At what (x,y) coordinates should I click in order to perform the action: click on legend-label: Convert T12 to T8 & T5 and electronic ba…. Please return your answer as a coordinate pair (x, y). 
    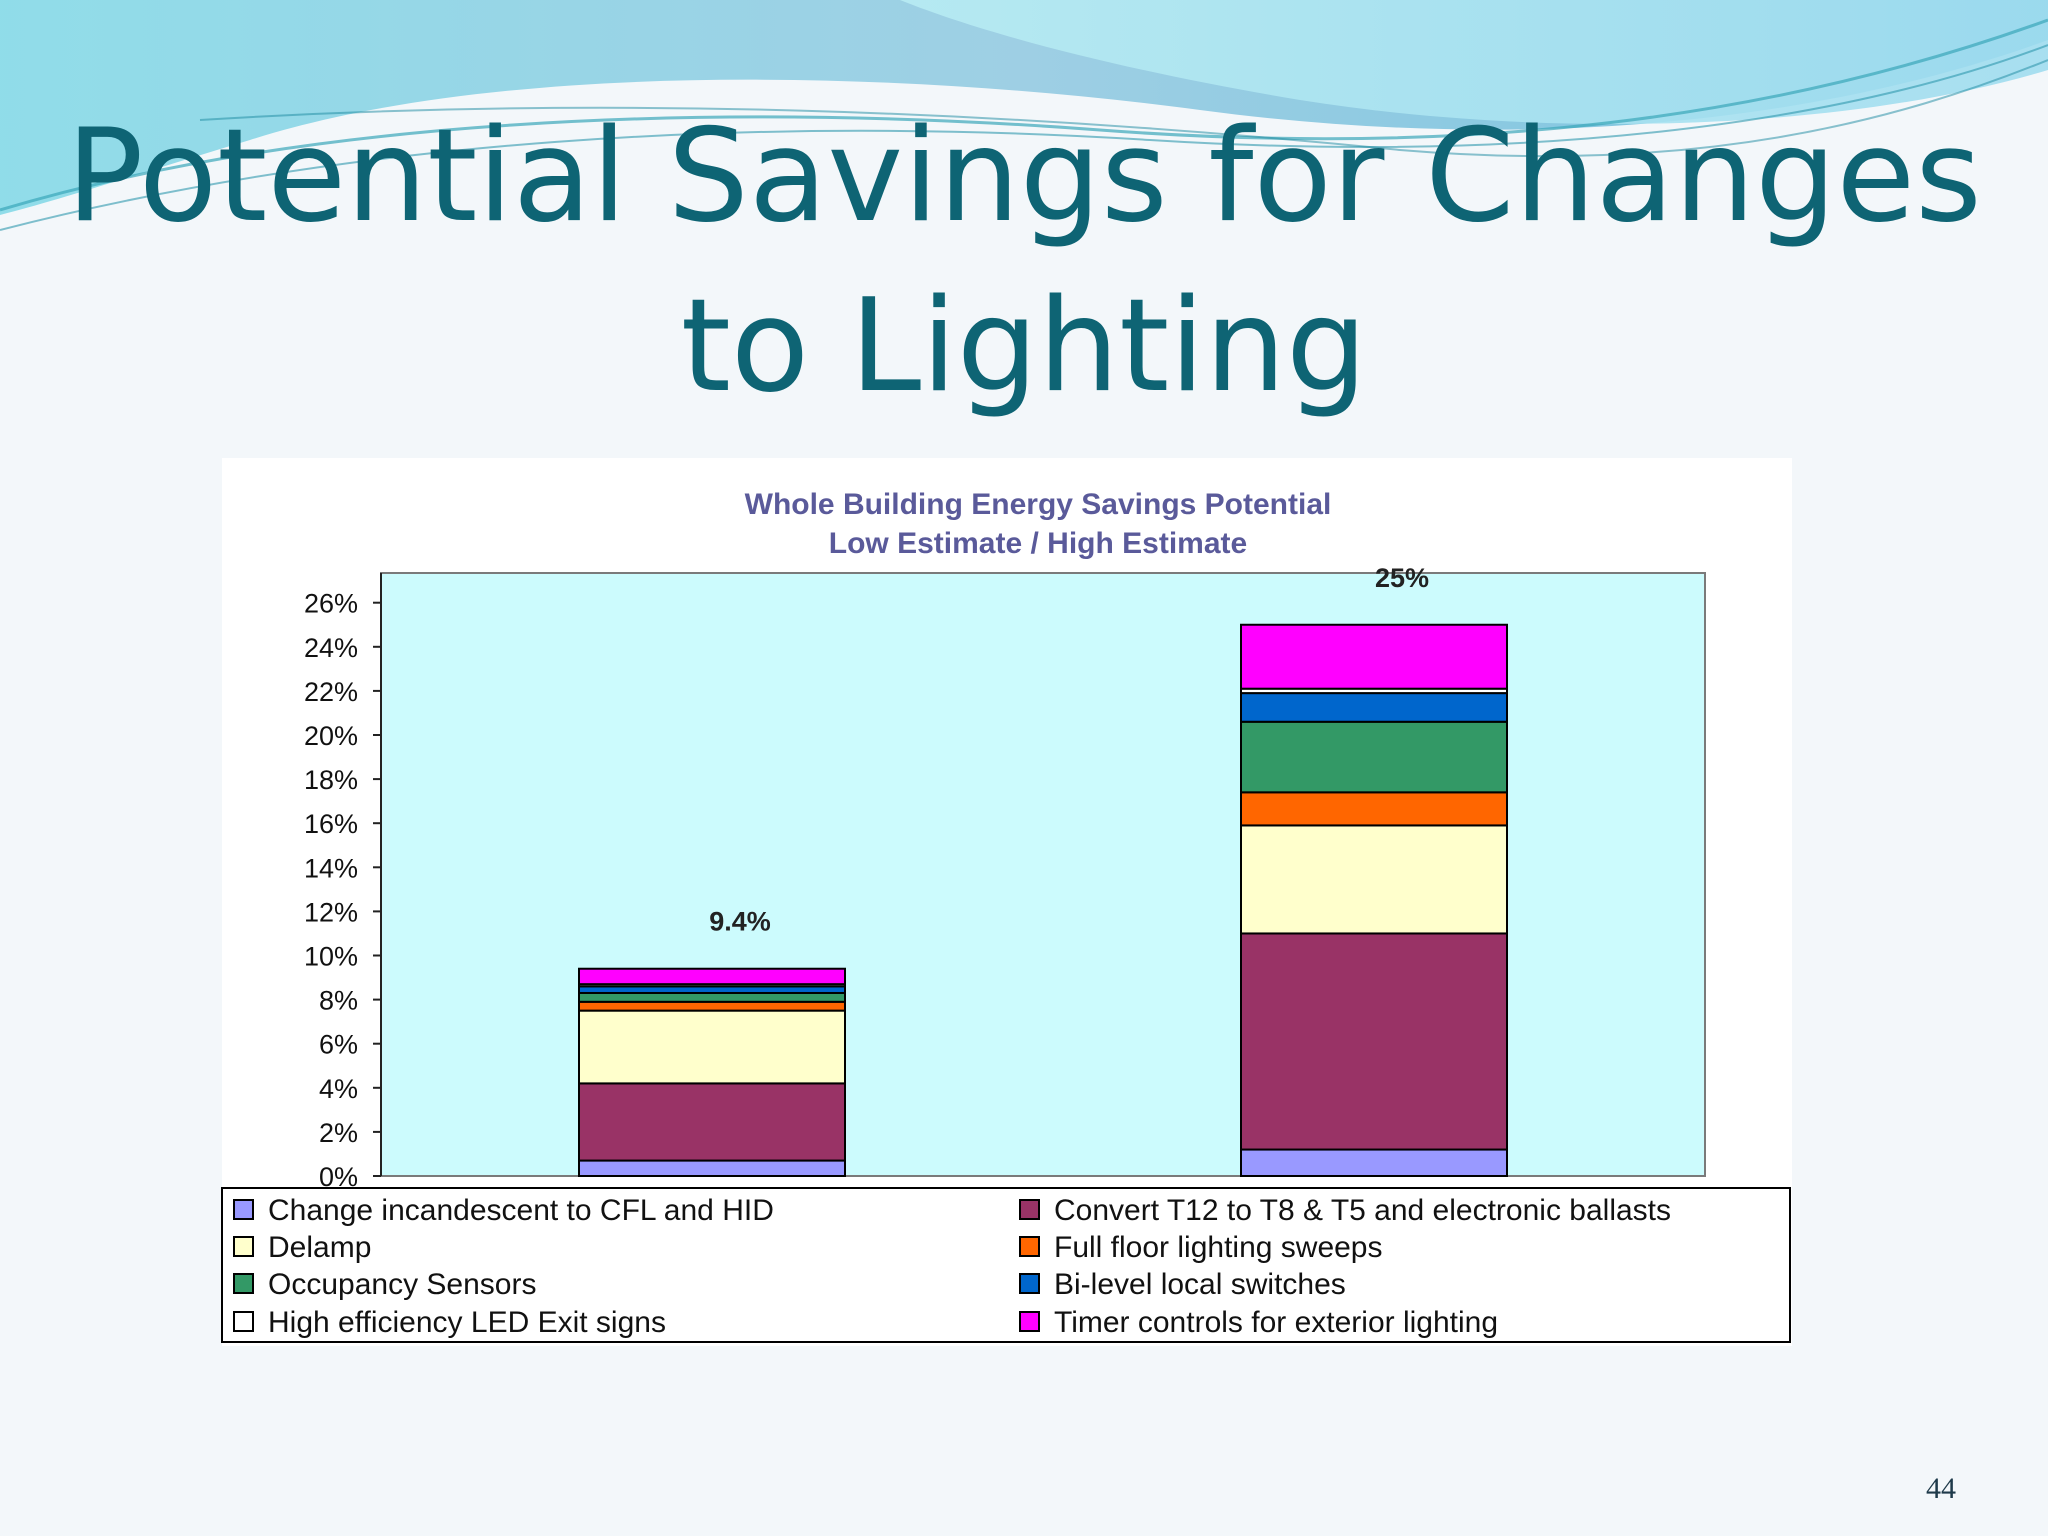
    Looking at the image, I should click on (1362, 1210).